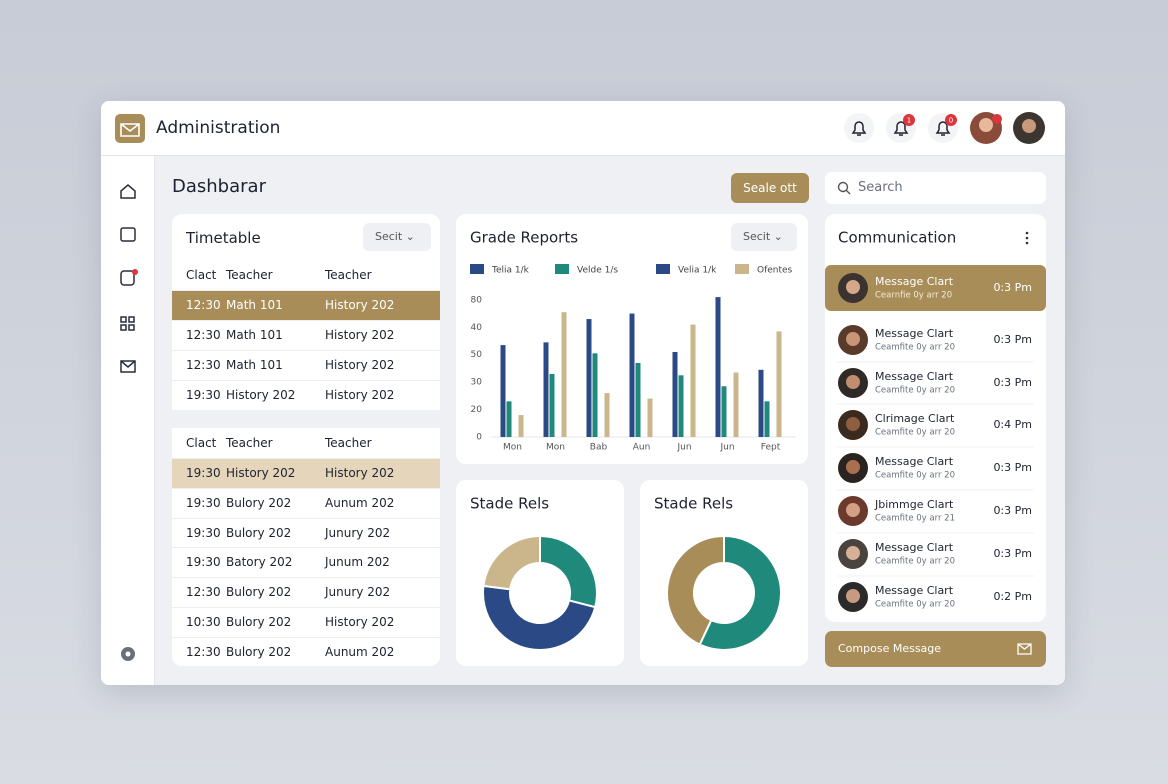 The height and width of the screenshot is (784, 1168). What do you see at coordinates (1027, 238) in the screenshot?
I see `more-icon` at bounding box center [1027, 238].